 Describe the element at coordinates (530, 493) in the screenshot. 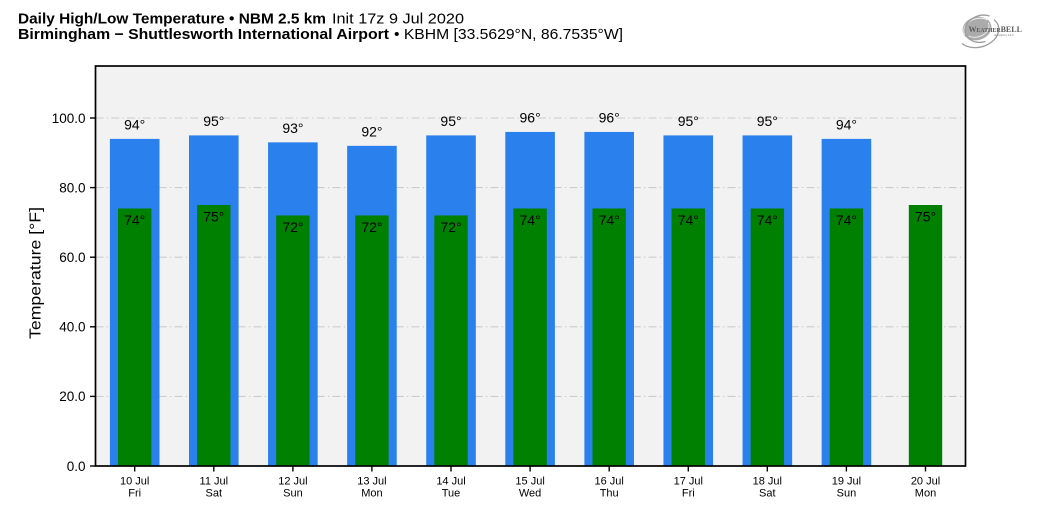

I see `svg-text: Wed` at that location.